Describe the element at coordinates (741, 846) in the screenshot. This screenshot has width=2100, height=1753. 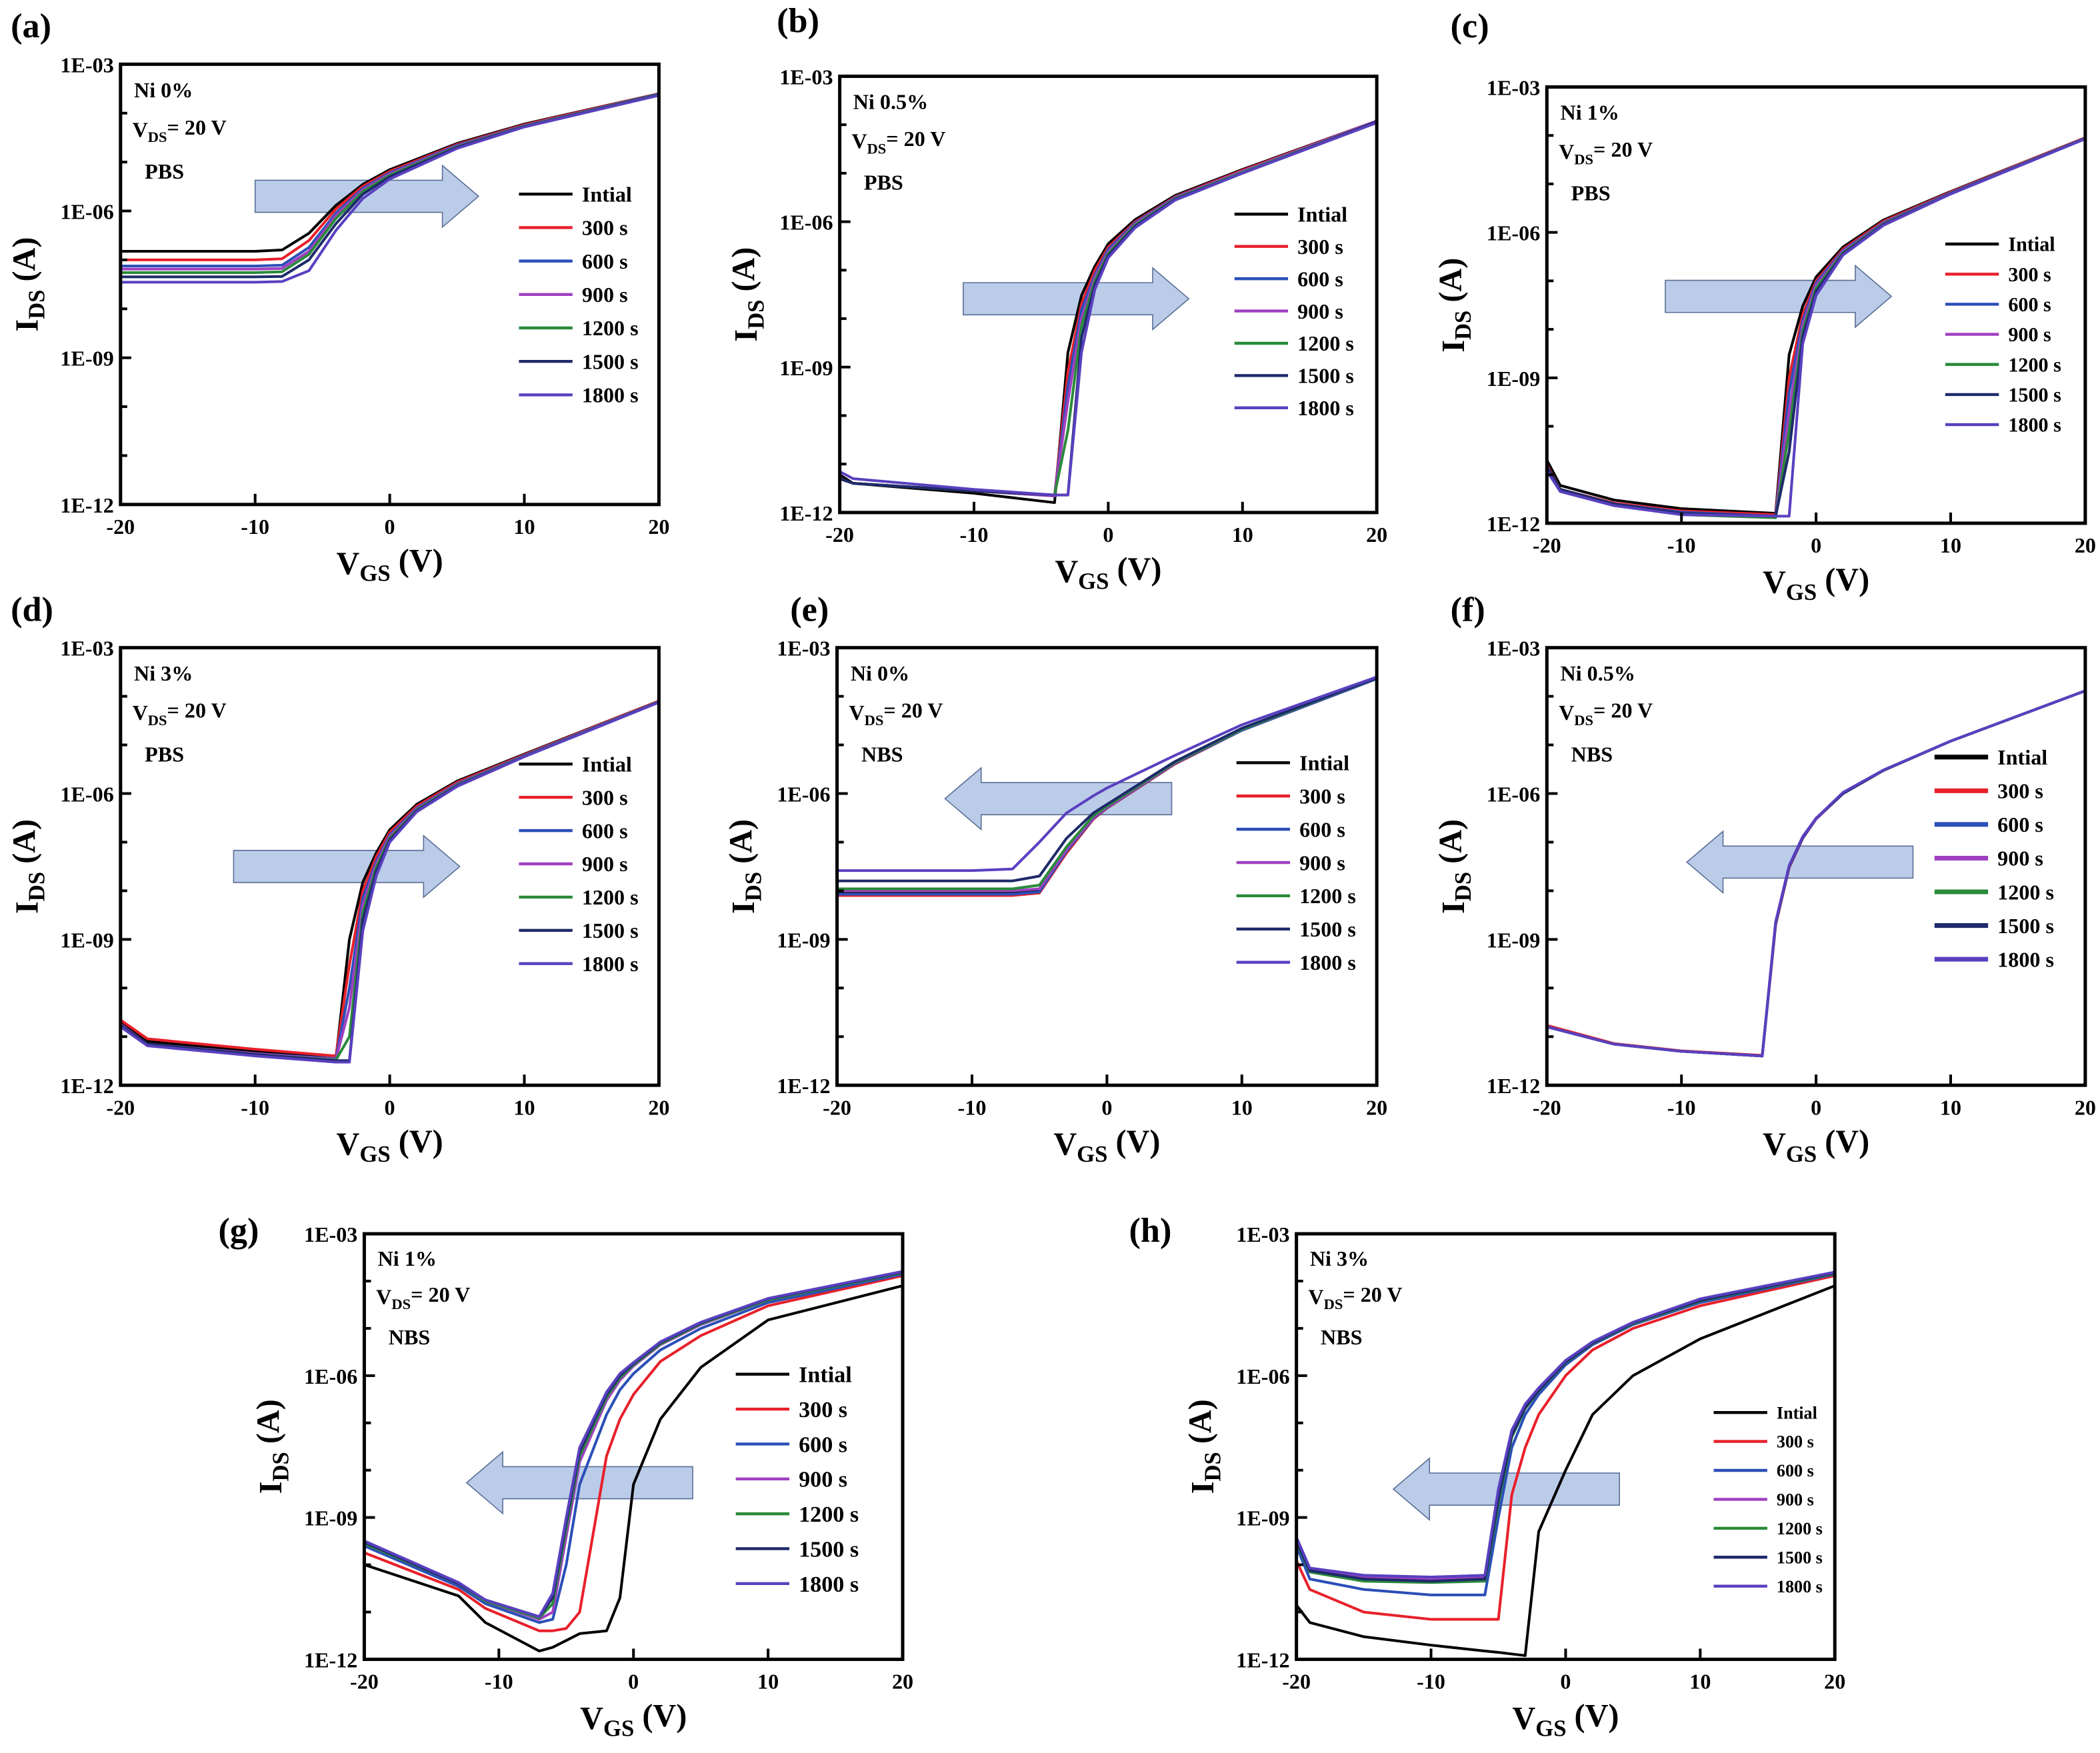
I see `label-unit: (A)` at that location.